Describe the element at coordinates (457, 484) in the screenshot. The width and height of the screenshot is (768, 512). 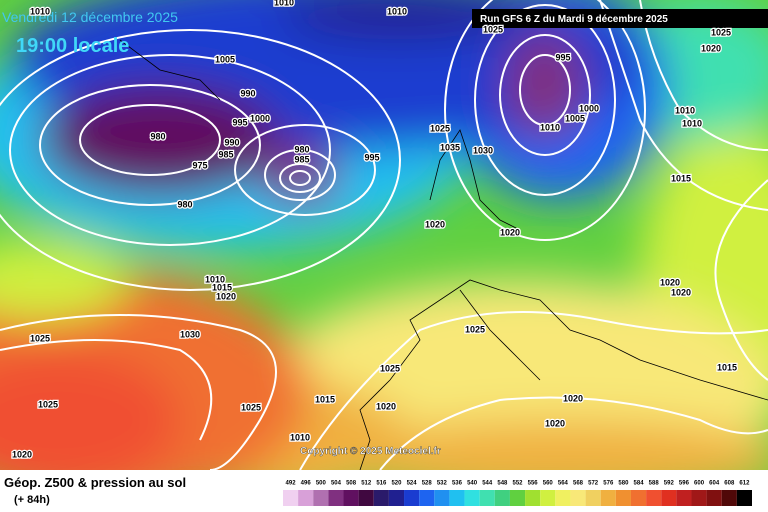
I see `scale-label: 536` at that location.